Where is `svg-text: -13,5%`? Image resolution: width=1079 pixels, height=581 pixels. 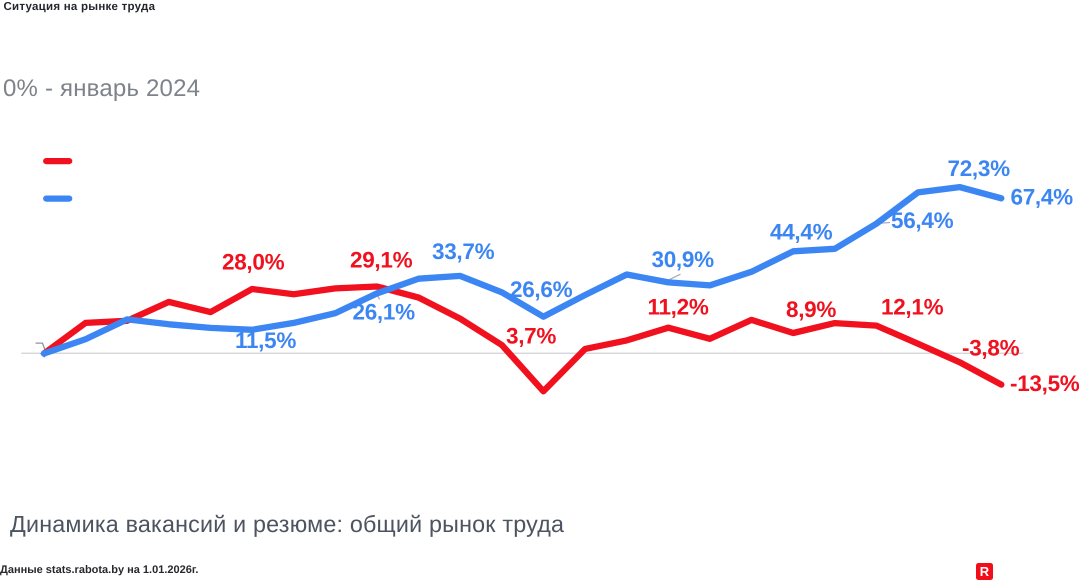 svg-text: -13,5% is located at coordinates (1044, 383).